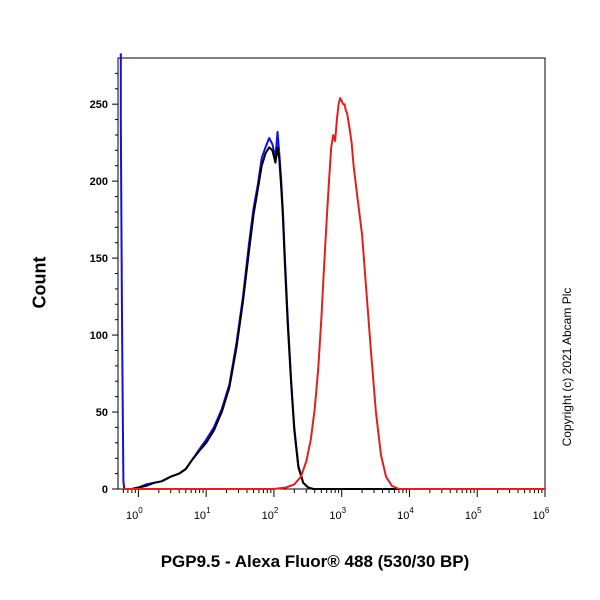 Image resolution: width=600 pixels, height=600 pixels. I want to click on x-tick-label: 10⁶, so click(541, 514).